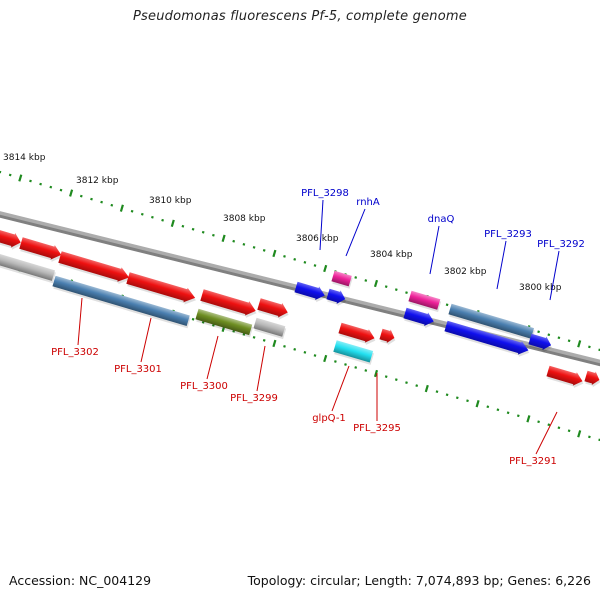  Describe the element at coordinates (138, 369) in the screenshot. I see `gene-label-bottom: PFL_3301` at that location.